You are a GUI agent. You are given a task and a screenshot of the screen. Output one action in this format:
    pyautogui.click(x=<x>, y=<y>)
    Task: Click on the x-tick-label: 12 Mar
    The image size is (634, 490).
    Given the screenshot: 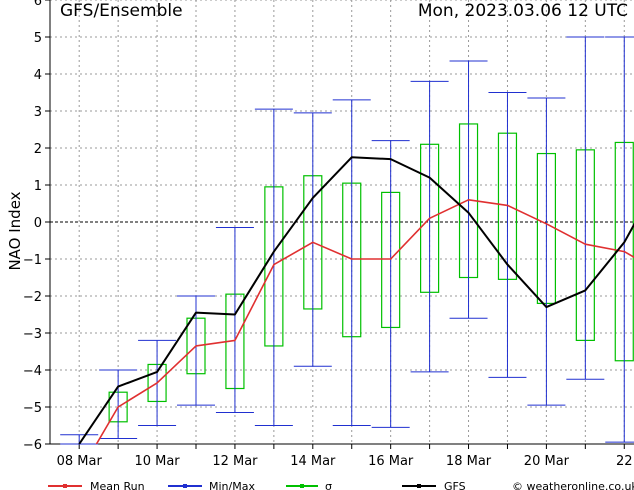 What is the action you would take?
    pyautogui.click(x=235, y=461)
    